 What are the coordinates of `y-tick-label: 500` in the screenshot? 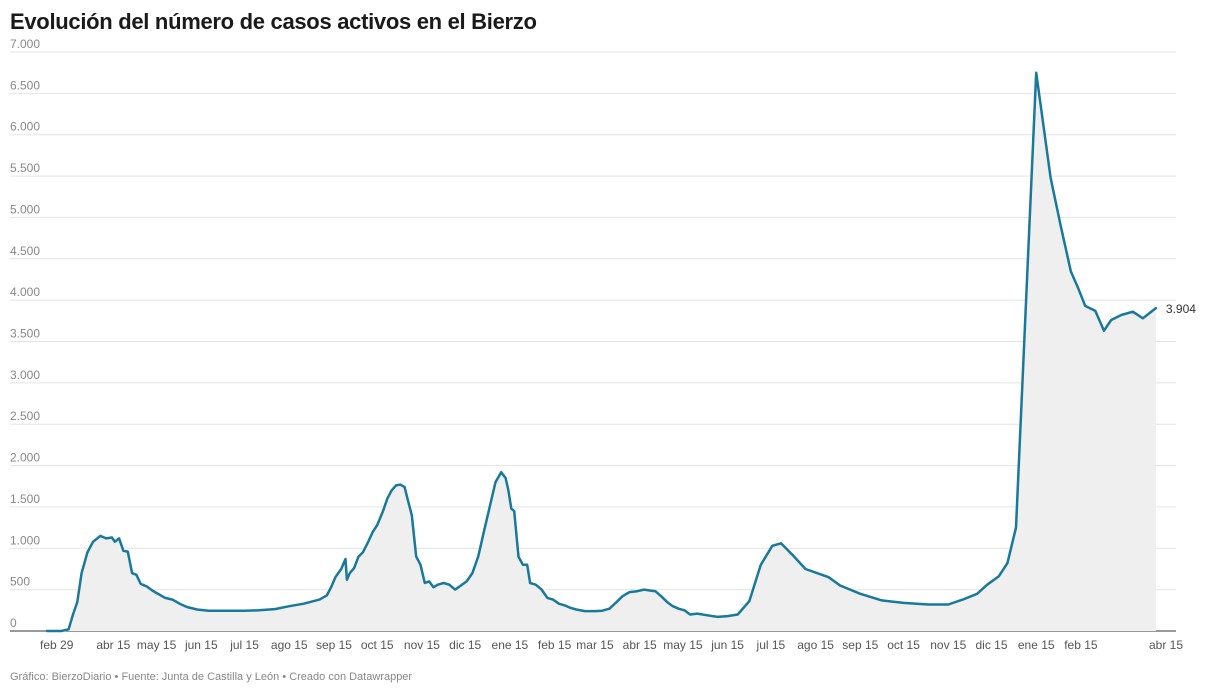 It's located at (20, 582).